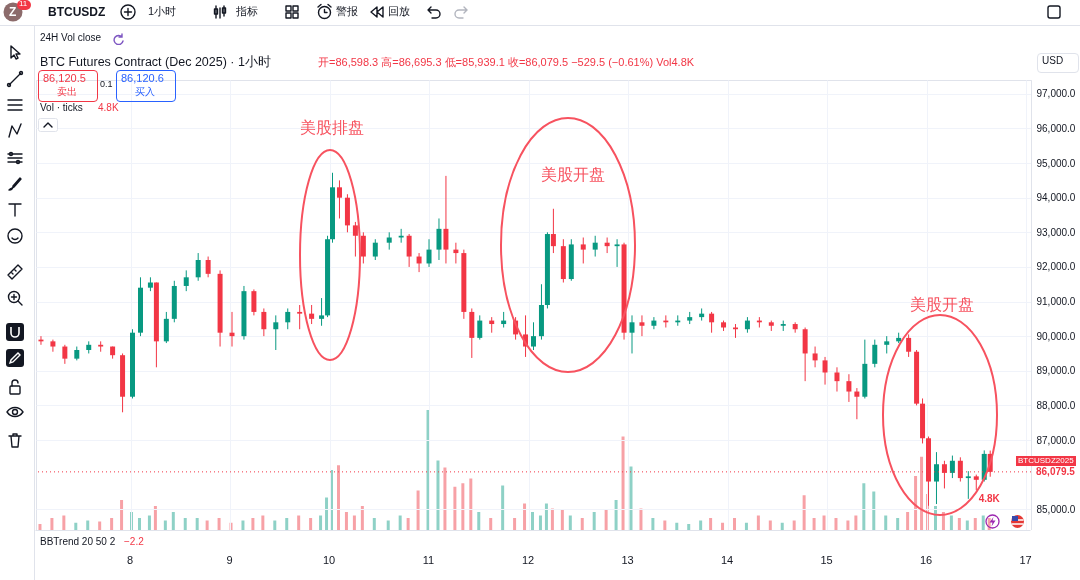  I want to click on x-tick-label: 16, so click(926, 559).